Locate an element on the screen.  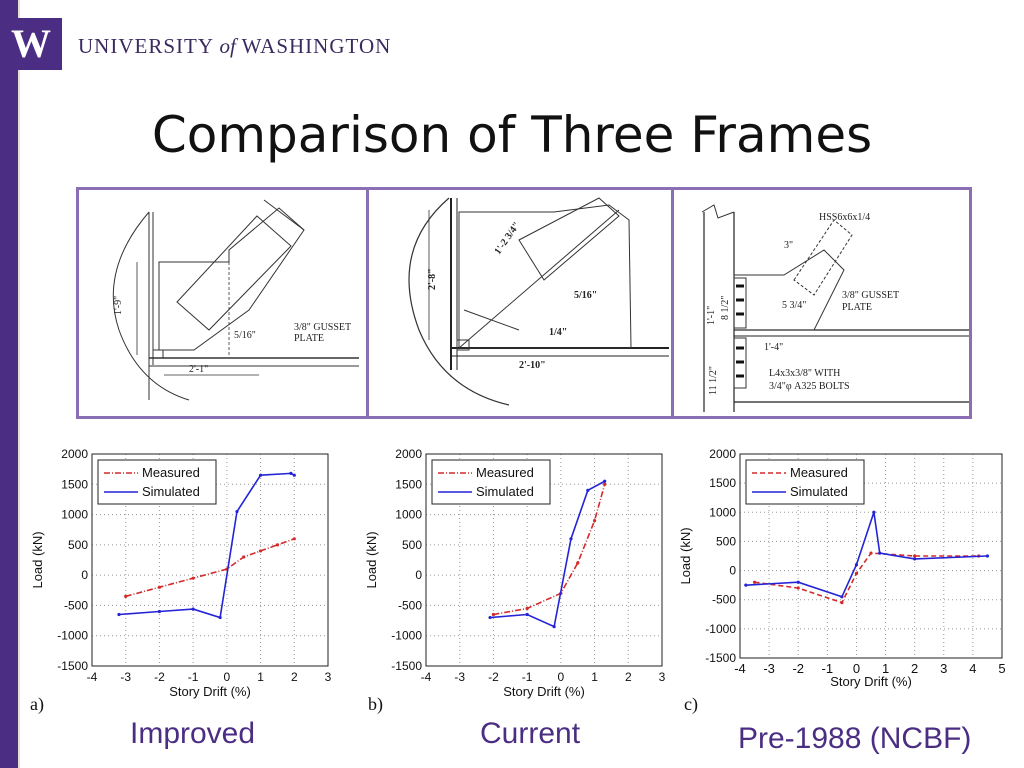
diagram-c-height-1: 1'-1" is located at coordinates (711, 315).